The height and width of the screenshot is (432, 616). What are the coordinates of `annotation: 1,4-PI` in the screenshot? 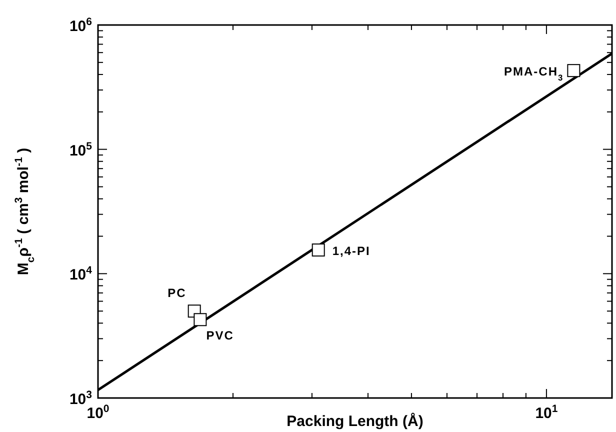 It's located at (351, 251).